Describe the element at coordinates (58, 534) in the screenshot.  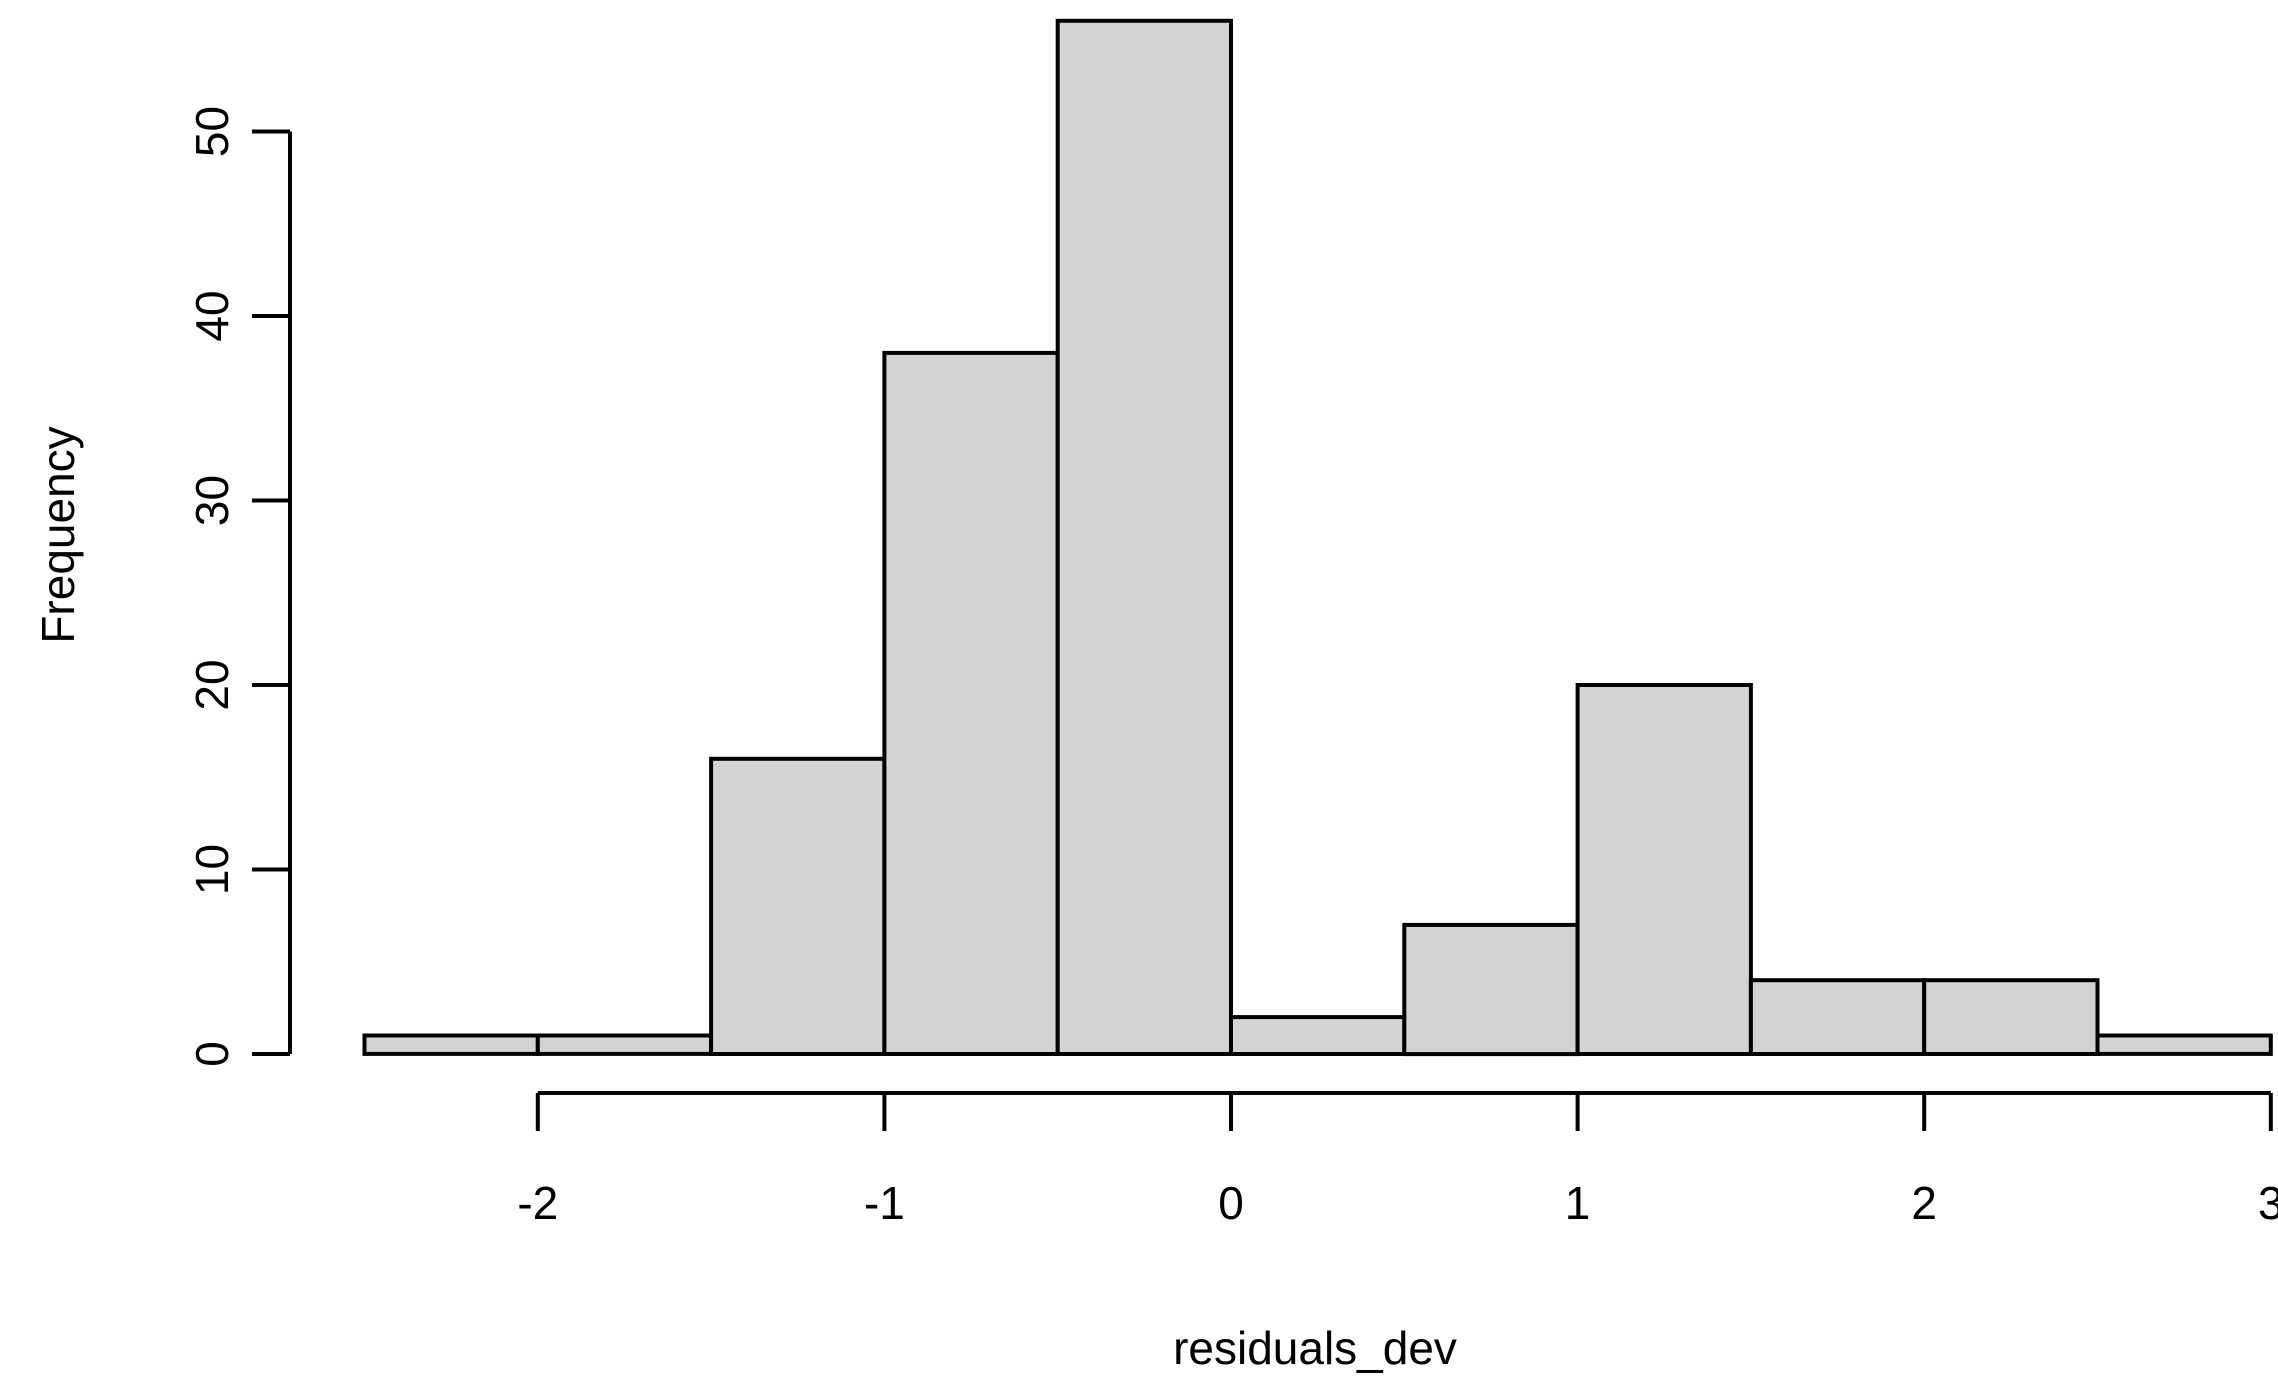
I see `y-axis-title: Frequency` at that location.